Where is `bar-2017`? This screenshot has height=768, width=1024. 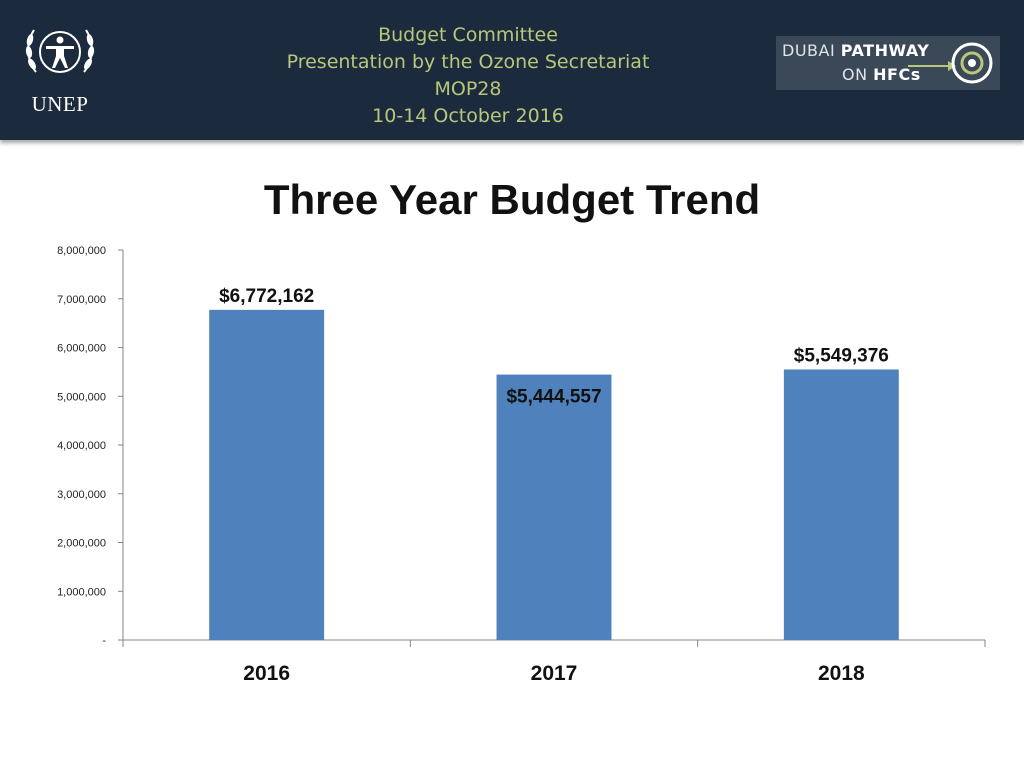 bar-2017 is located at coordinates (554, 507).